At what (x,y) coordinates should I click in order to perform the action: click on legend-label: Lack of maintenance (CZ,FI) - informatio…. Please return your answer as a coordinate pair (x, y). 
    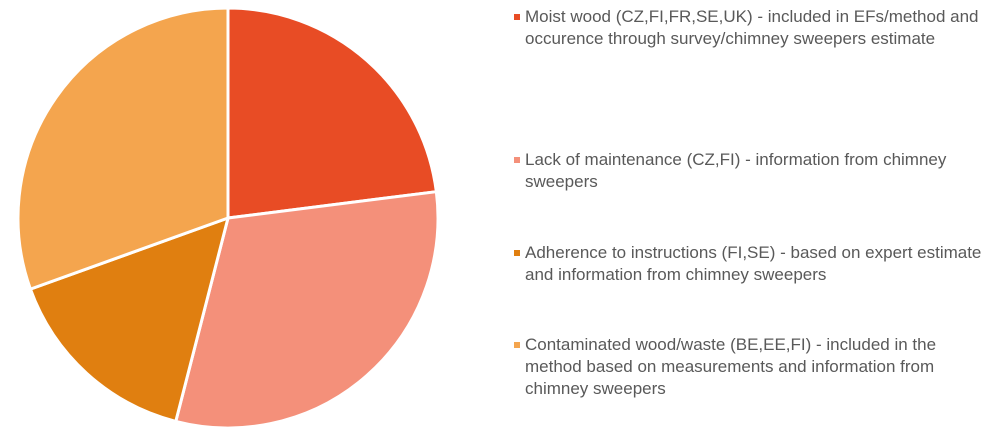
    Looking at the image, I should click on (736, 170).